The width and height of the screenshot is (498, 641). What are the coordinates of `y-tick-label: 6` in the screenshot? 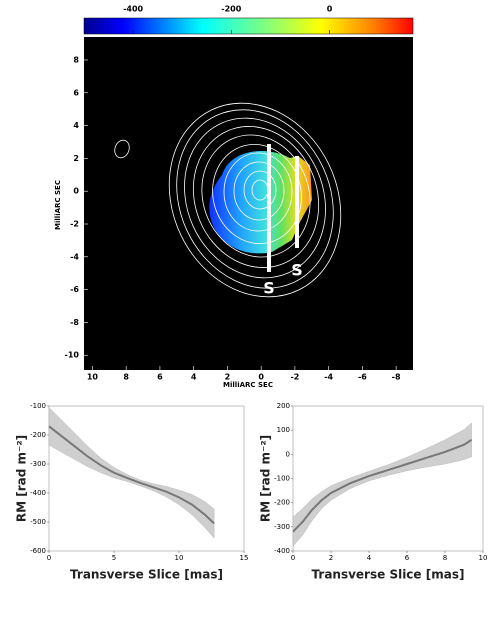 It's located at (76, 92).